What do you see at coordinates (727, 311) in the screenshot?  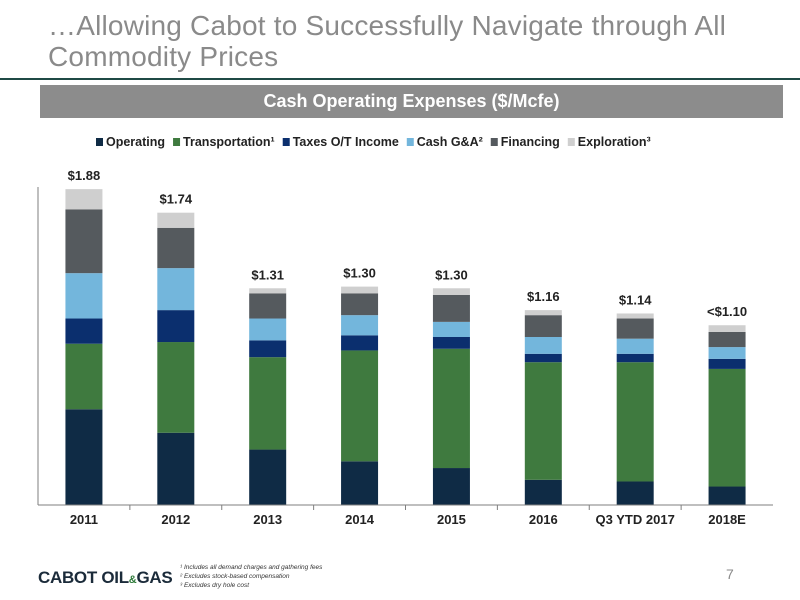 I see `bar-total-label: <$1.10` at bounding box center [727, 311].